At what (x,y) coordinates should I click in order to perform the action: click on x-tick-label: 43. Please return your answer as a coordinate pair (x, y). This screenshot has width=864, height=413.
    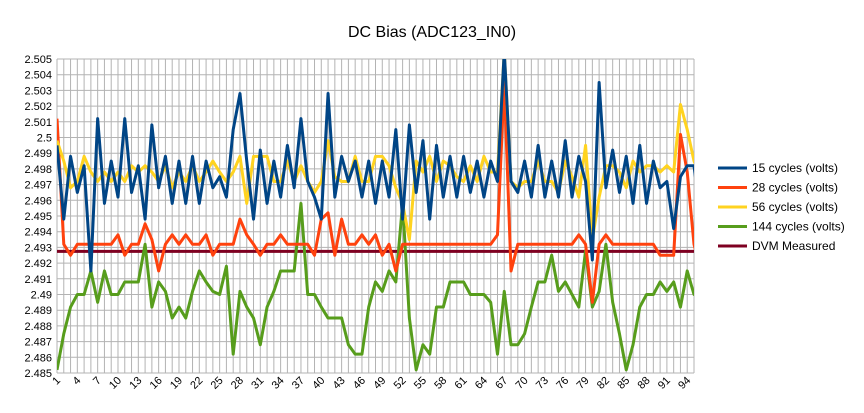
    Looking at the image, I should click on (339, 383).